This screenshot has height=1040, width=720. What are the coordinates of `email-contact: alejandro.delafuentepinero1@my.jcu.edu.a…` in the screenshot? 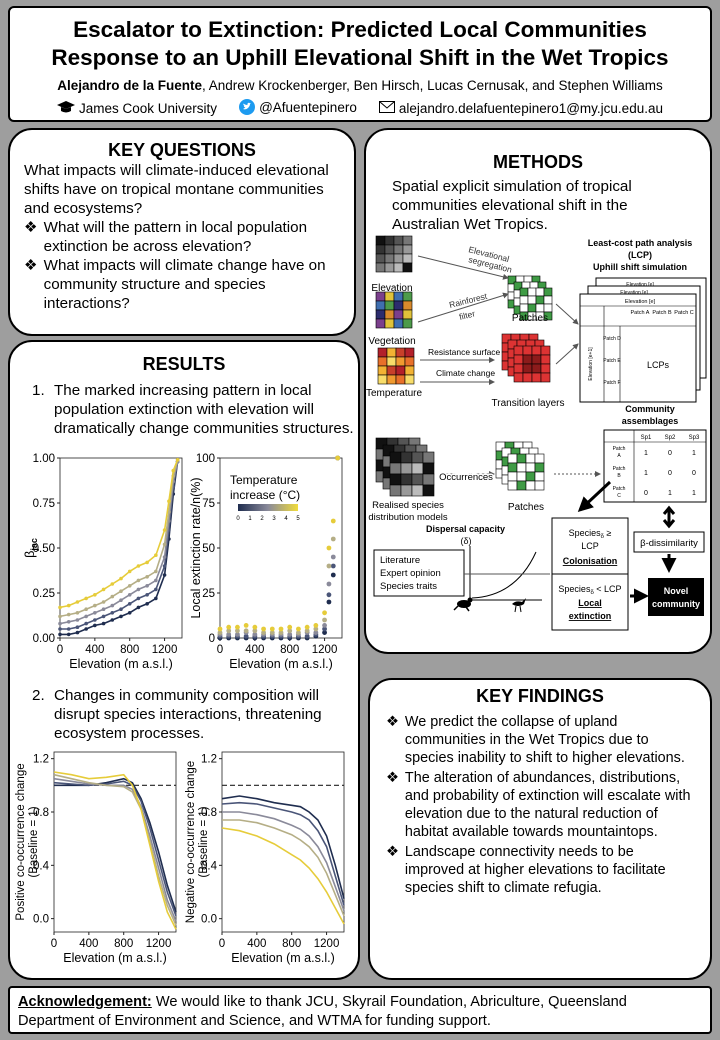 It's located at (520, 108).